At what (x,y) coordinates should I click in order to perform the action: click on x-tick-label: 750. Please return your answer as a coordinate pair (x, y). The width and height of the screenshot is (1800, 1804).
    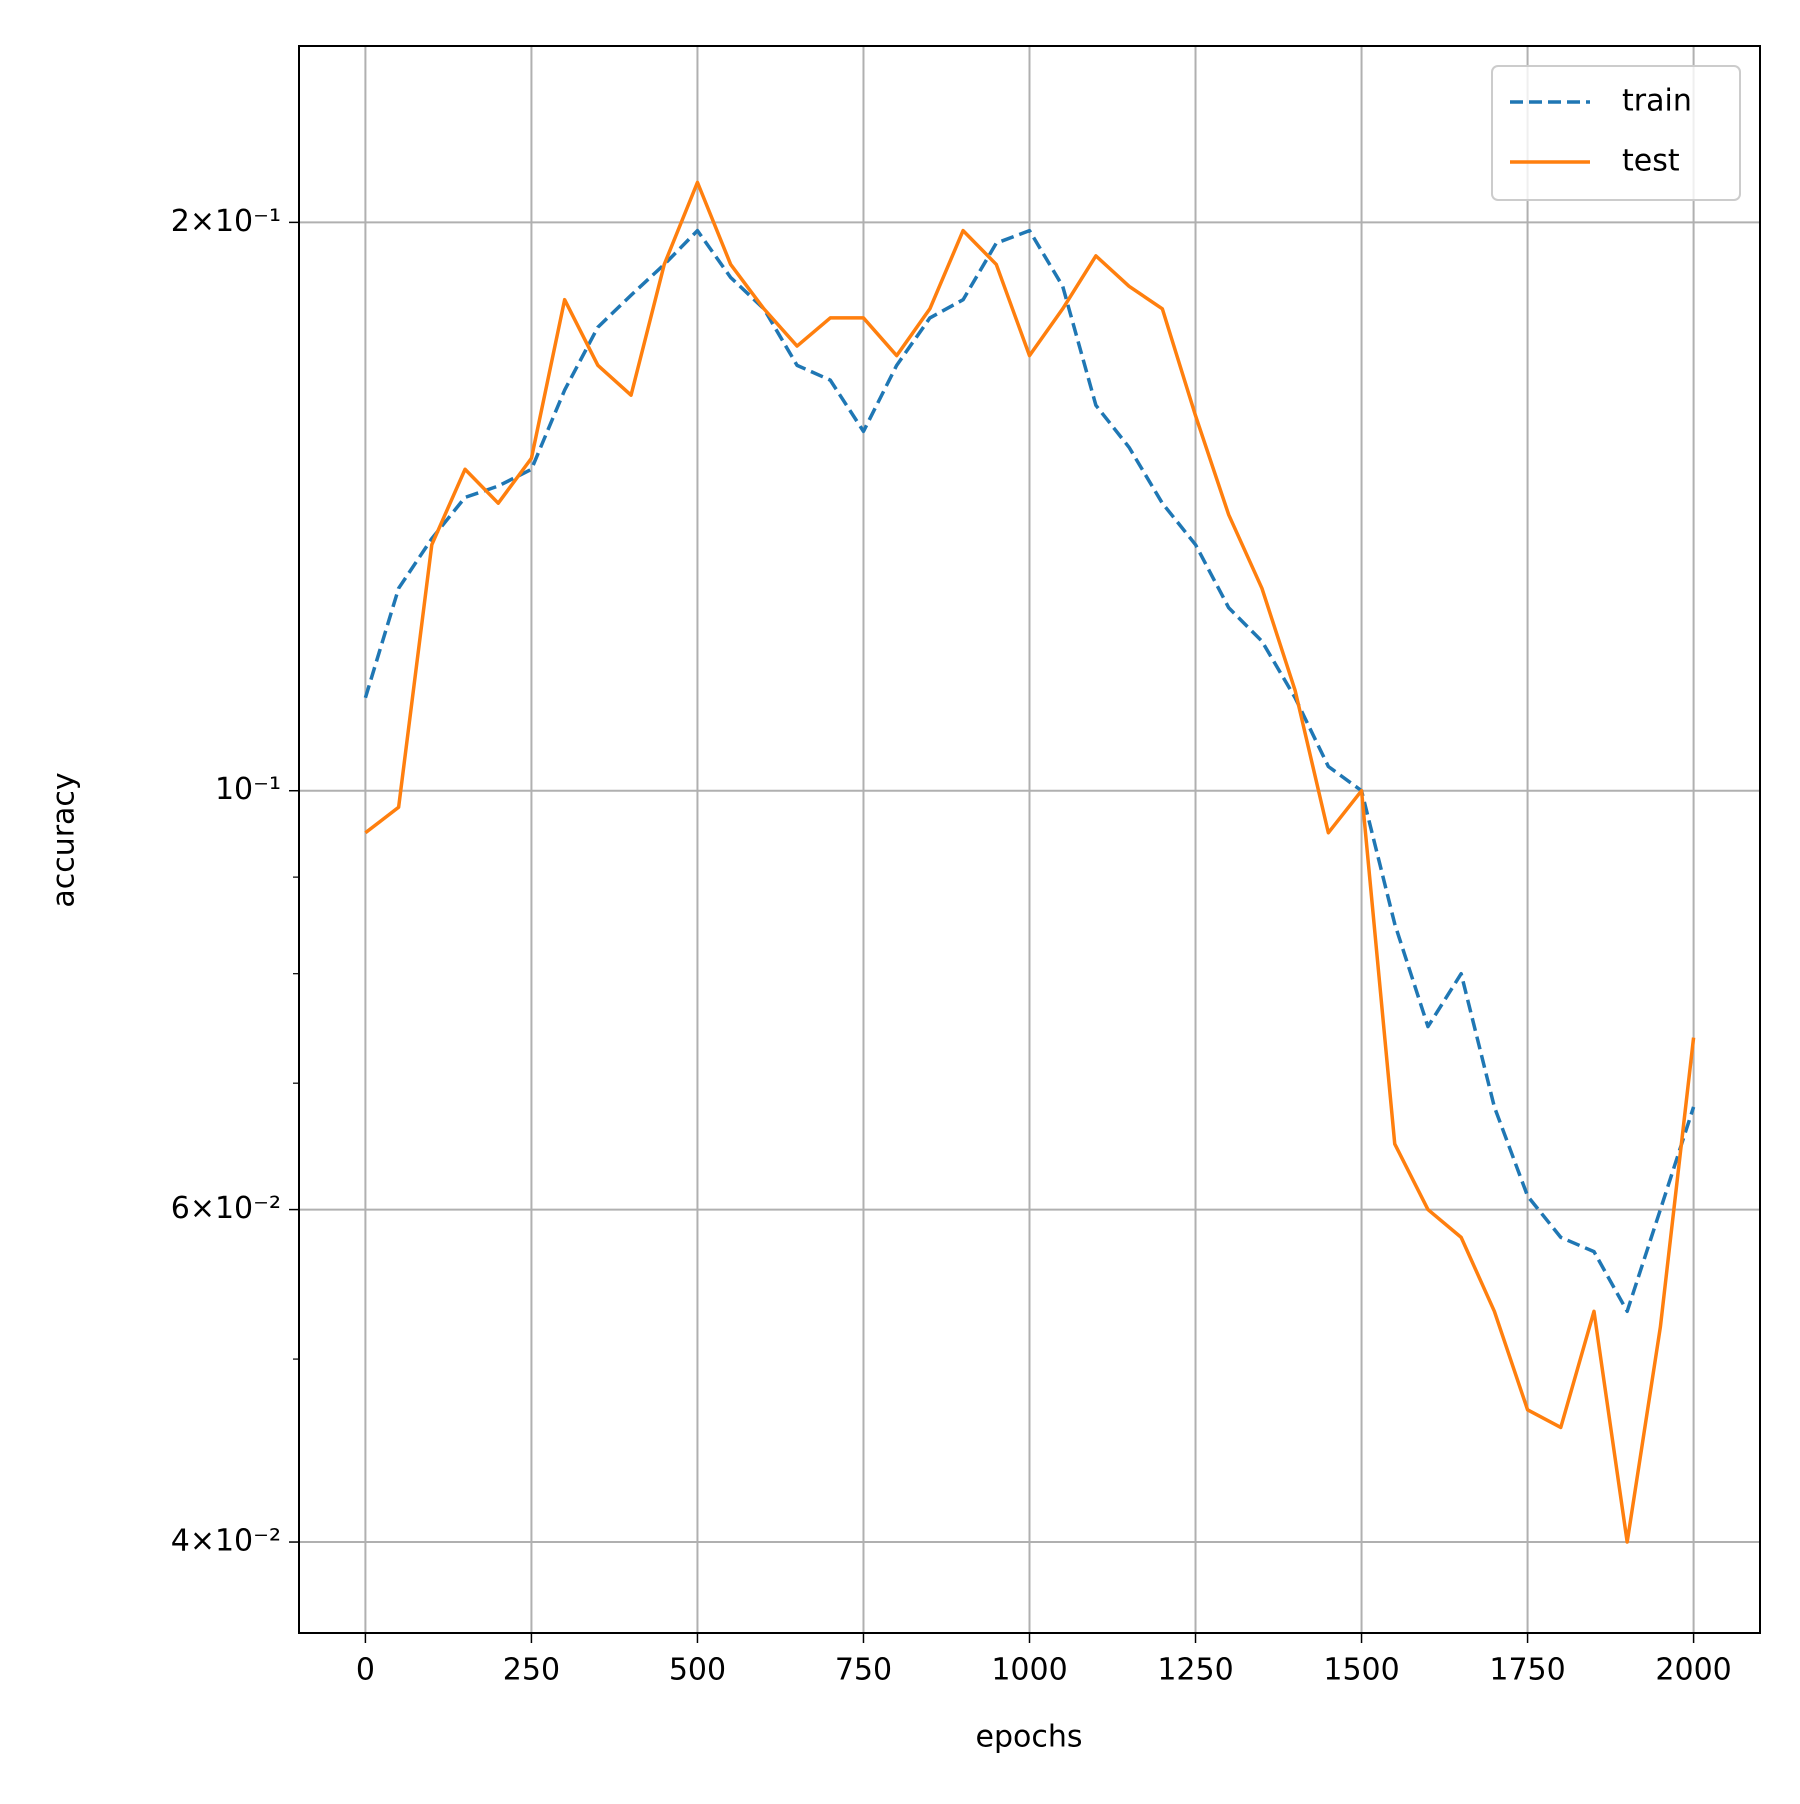
    Looking at the image, I should click on (863, 1670).